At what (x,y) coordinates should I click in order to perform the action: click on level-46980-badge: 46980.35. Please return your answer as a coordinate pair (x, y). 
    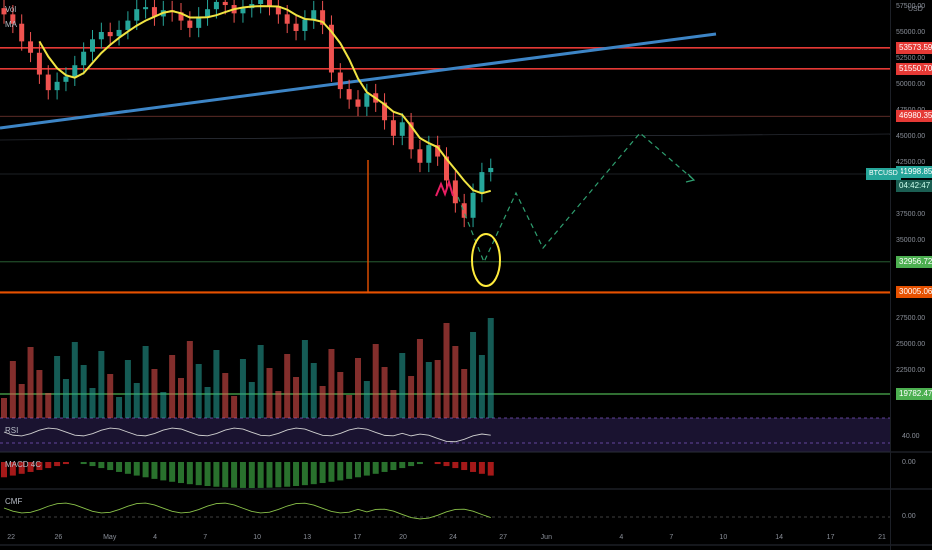
    Looking at the image, I should click on (914, 116).